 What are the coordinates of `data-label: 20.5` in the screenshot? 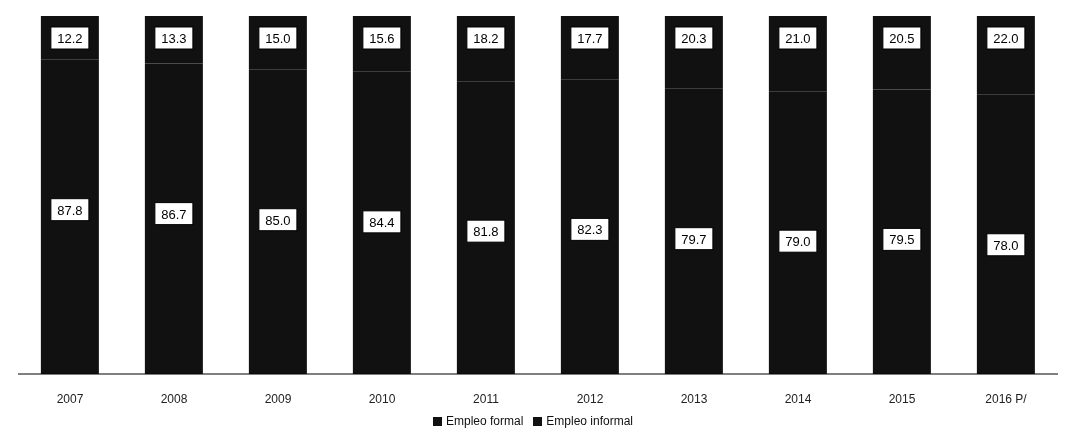 It's located at (902, 38).